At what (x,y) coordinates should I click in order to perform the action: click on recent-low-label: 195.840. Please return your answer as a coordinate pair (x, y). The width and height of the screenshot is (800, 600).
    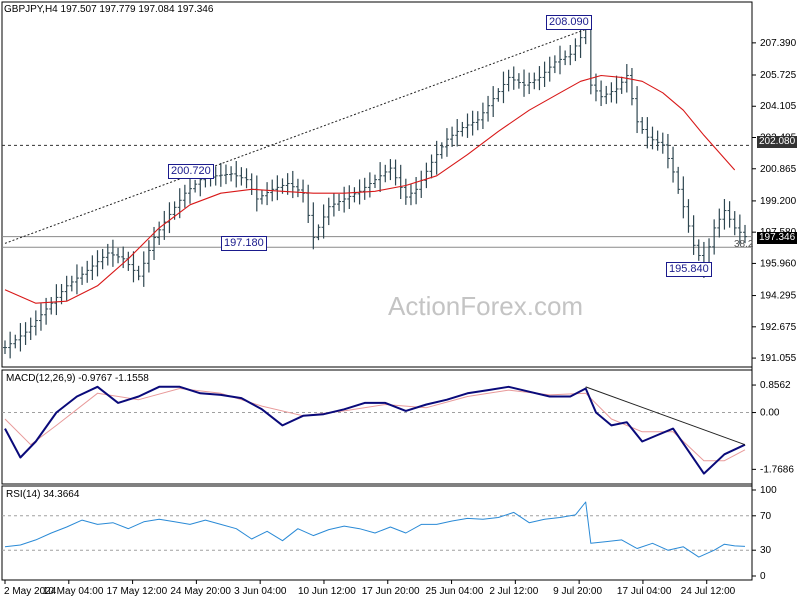
    Looking at the image, I should click on (689, 269).